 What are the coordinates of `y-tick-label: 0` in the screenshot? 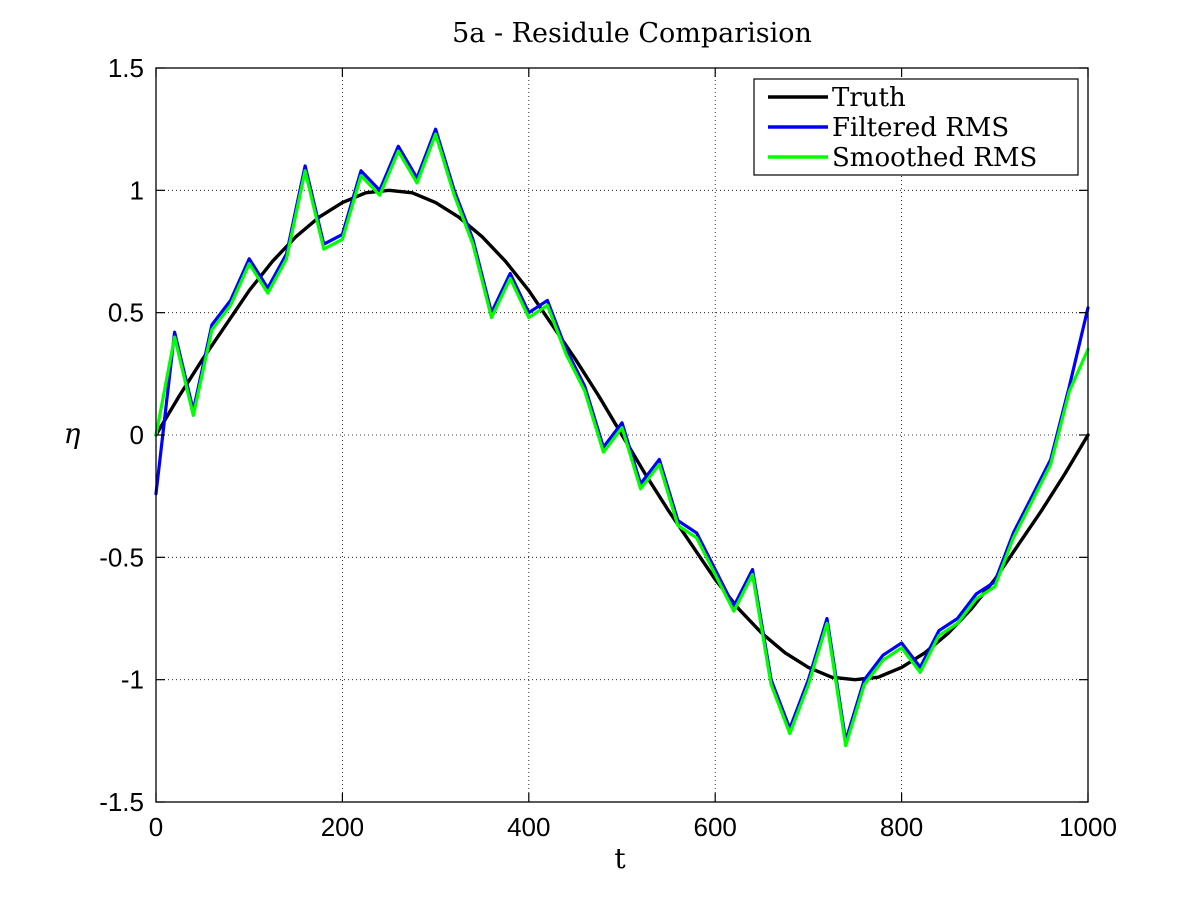 It's located at (137, 435).